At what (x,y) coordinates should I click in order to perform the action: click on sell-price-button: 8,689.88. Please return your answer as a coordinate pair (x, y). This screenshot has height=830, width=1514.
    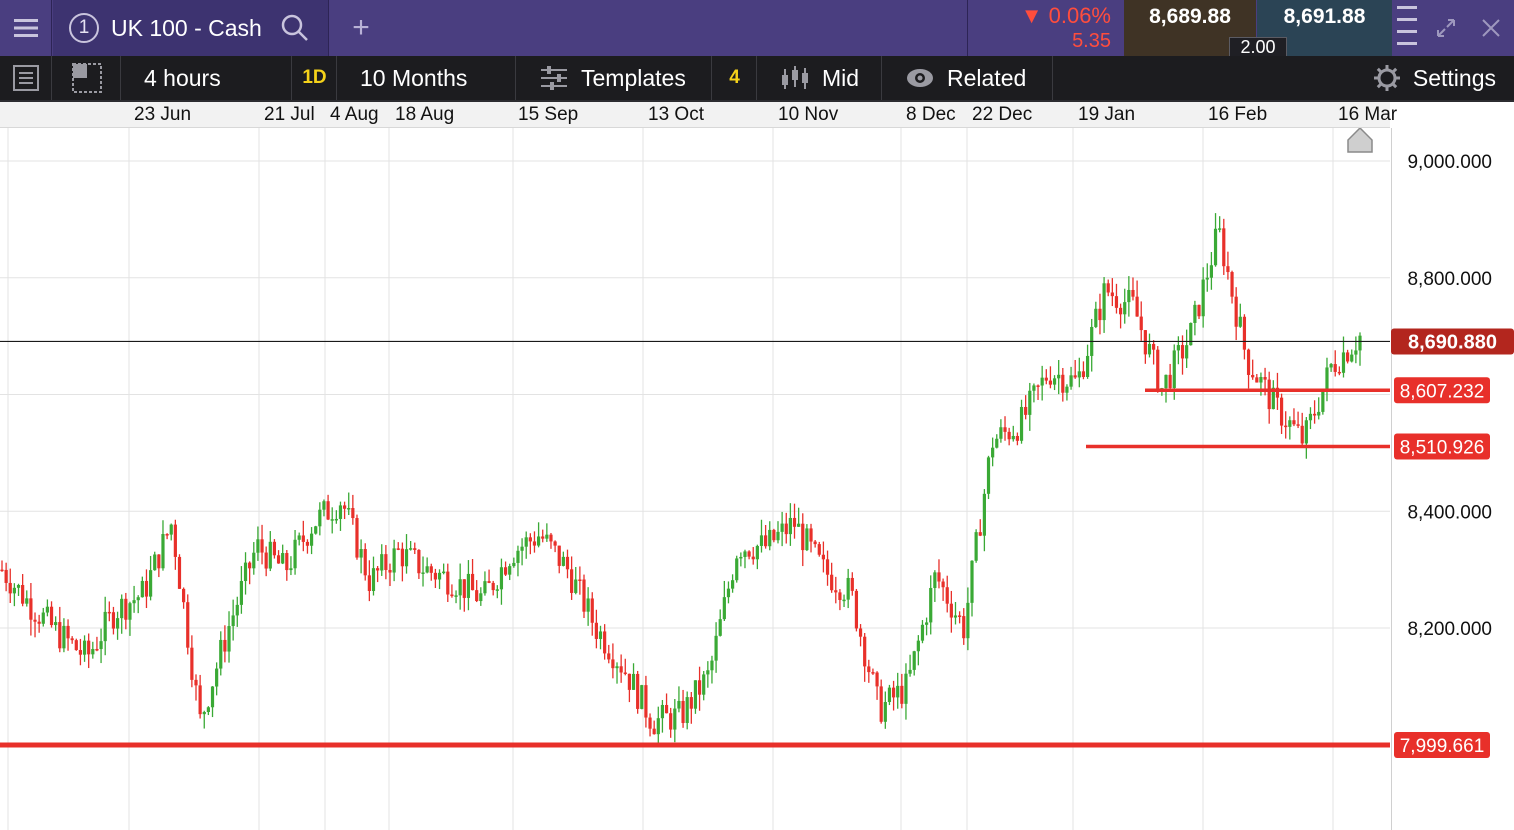
    Looking at the image, I should click on (1190, 28).